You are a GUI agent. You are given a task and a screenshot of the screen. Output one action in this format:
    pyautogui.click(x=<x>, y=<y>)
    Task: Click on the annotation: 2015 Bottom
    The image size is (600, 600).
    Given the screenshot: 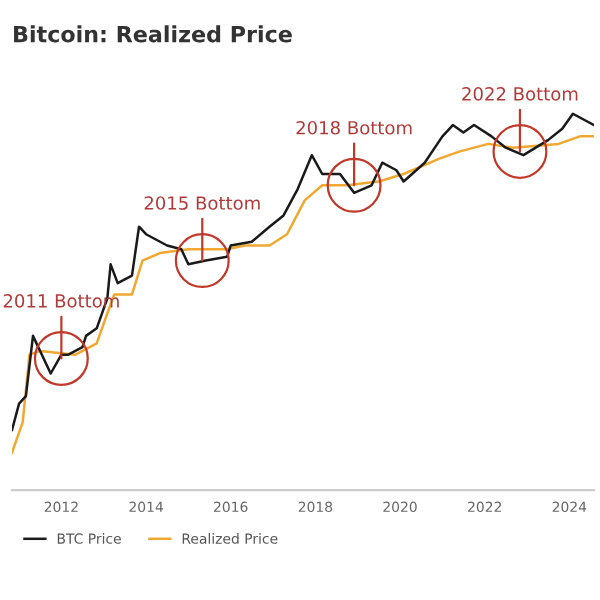 What is the action you would take?
    pyautogui.click(x=202, y=203)
    